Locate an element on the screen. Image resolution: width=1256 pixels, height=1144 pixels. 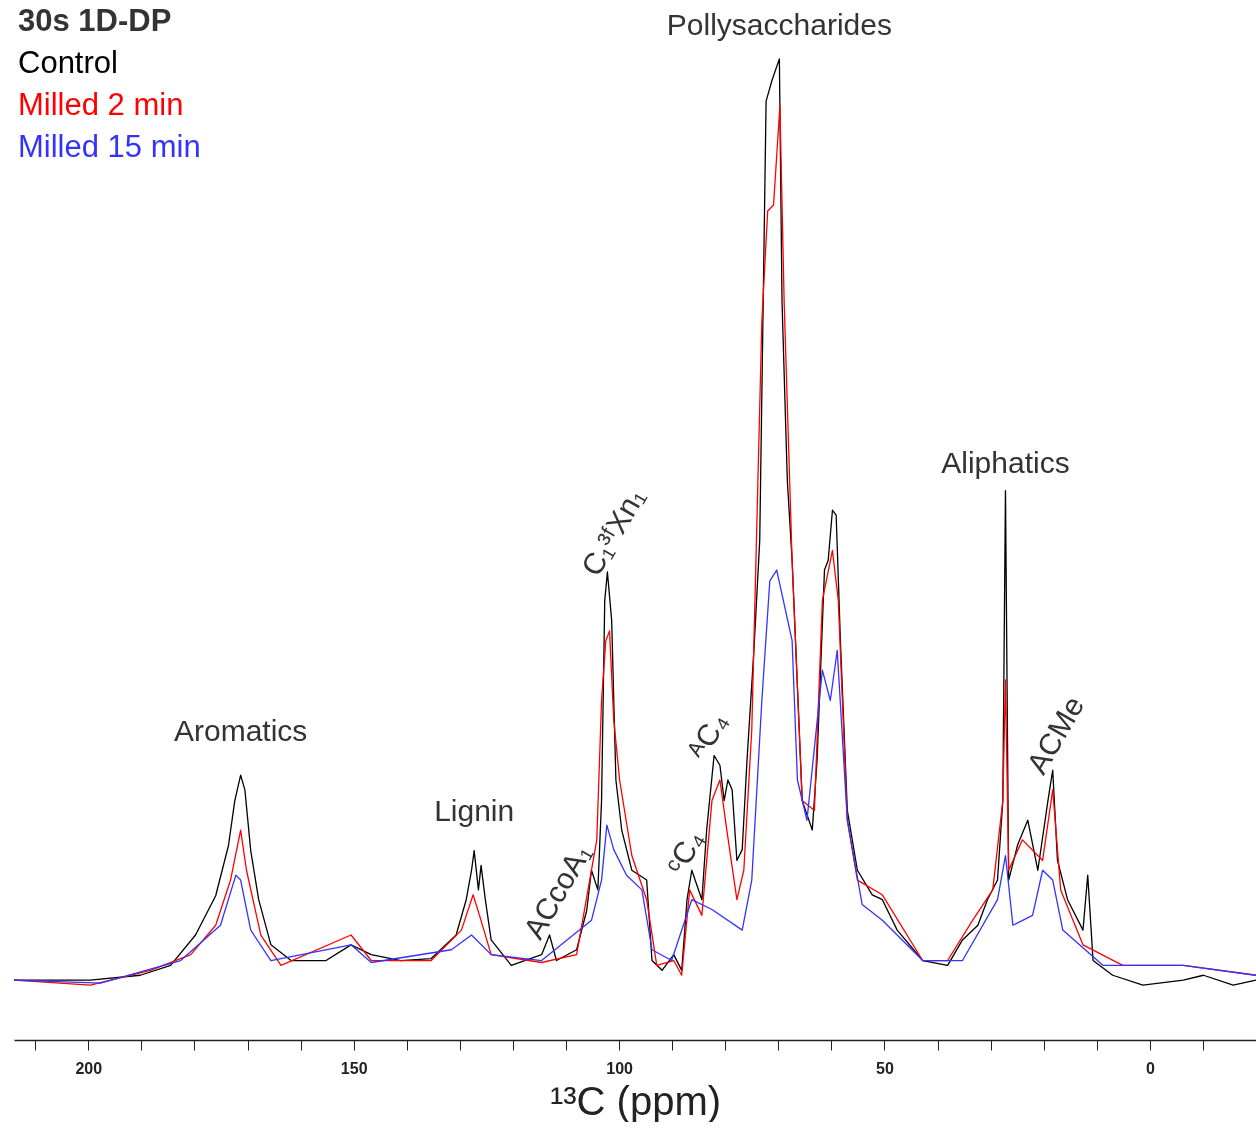
x-tick-label: 0 is located at coordinates (1150, 1068).